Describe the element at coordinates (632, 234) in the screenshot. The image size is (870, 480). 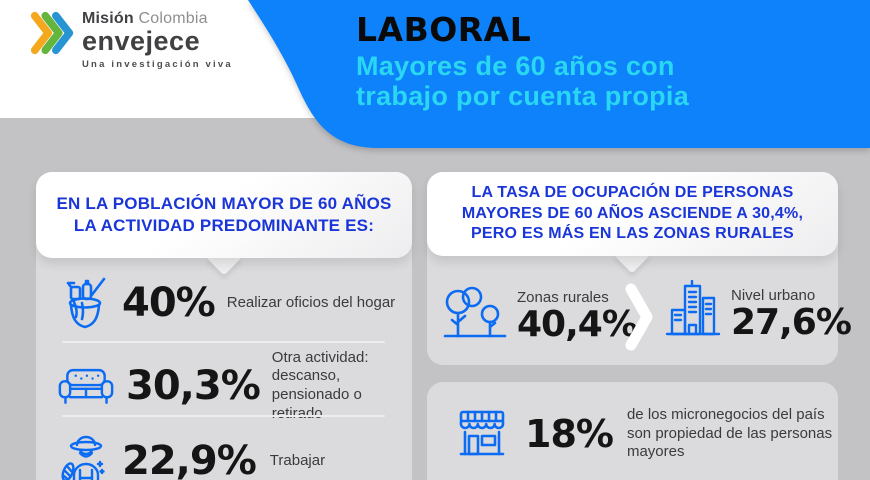
I see `right-heading-line3: PERO ES MÁS EN LAS ZONAS RURALES` at that location.